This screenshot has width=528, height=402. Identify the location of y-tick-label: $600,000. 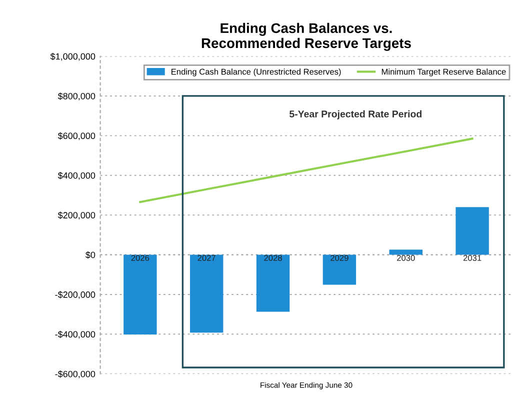
(77, 136).